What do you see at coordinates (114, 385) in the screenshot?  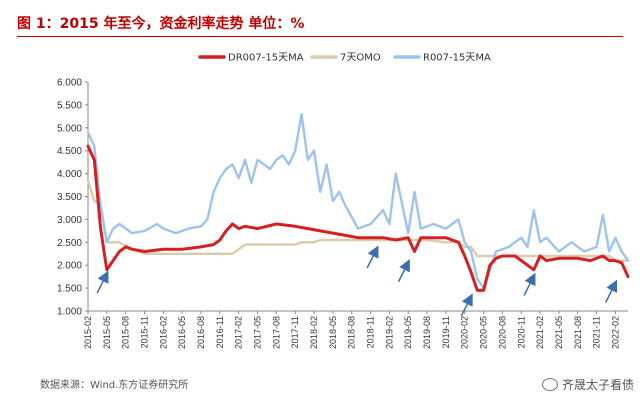 I see `data-source: 数据来源：Wind.东方证券研究所` at bounding box center [114, 385].